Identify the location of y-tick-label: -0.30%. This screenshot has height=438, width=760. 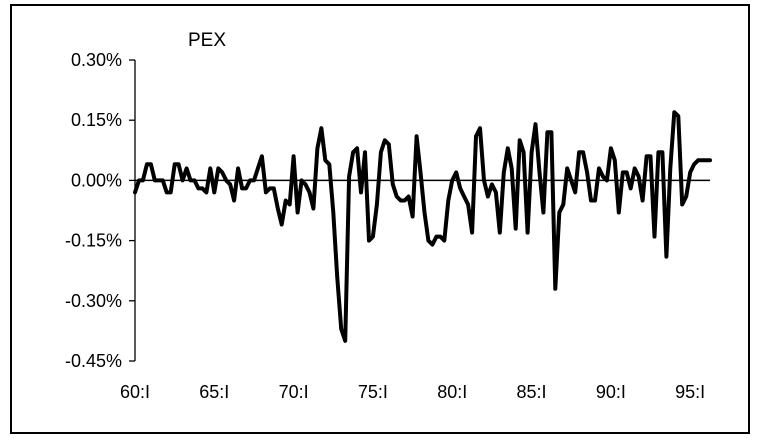
(93, 301).